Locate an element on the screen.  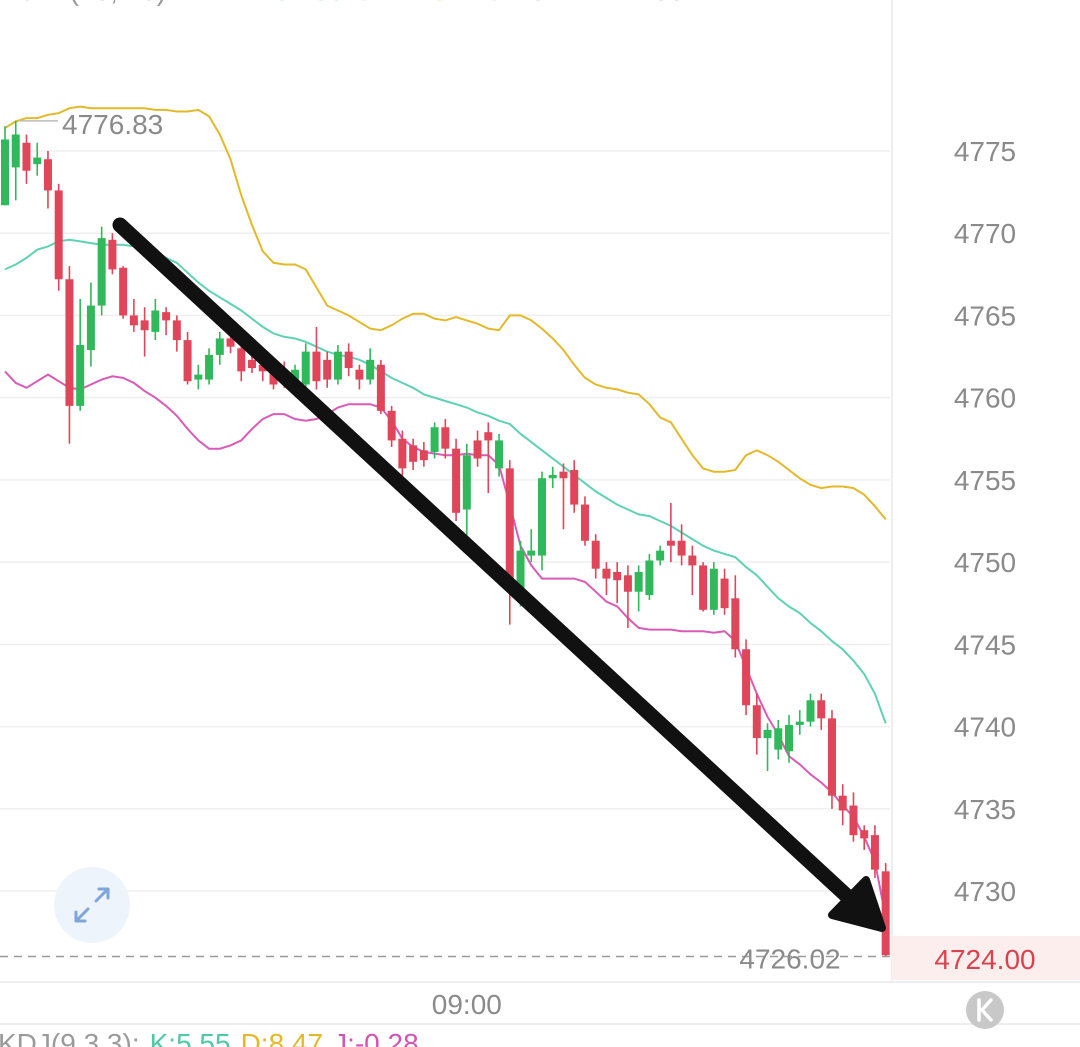
y-tick-label: 4760 is located at coordinates (985, 398).